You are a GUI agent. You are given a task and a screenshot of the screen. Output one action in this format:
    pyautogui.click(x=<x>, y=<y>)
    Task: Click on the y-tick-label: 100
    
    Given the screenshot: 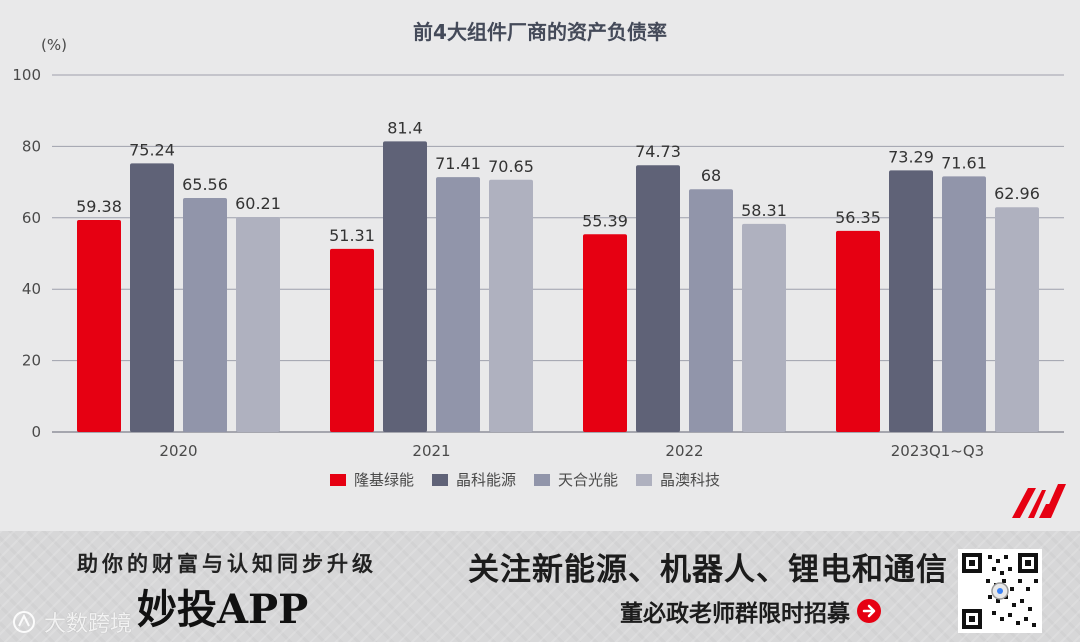 What is the action you would take?
    pyautogui.click(x=26, y=75)
    